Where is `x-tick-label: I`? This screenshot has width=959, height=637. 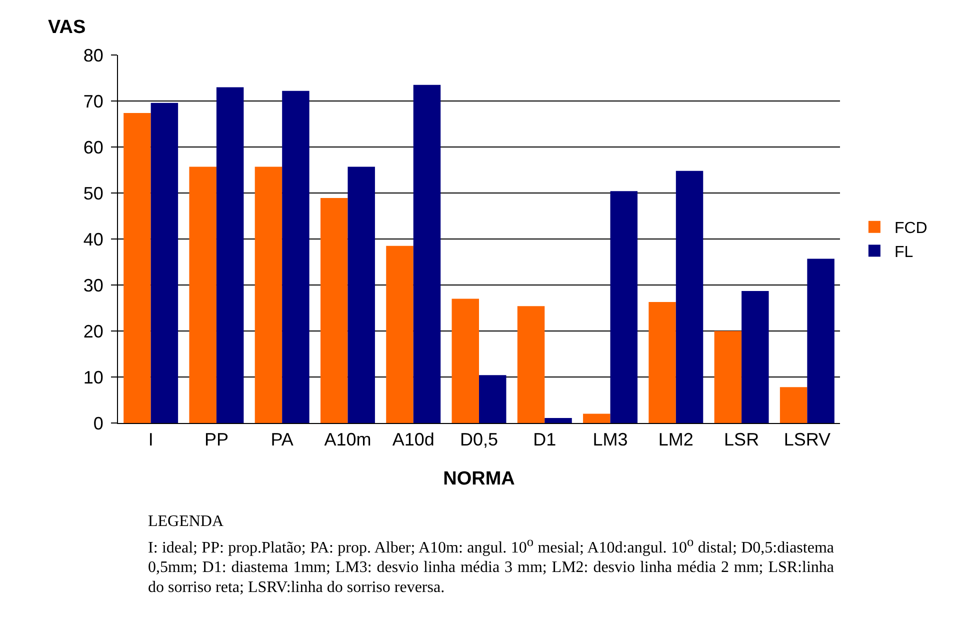 x-tick-label: I is located at coordinates (151, 440).